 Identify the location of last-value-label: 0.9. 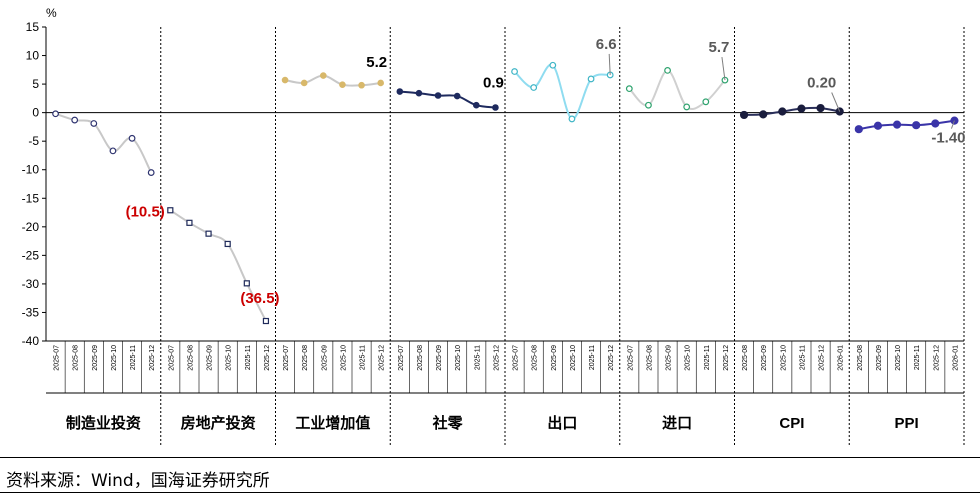
(493, 82).